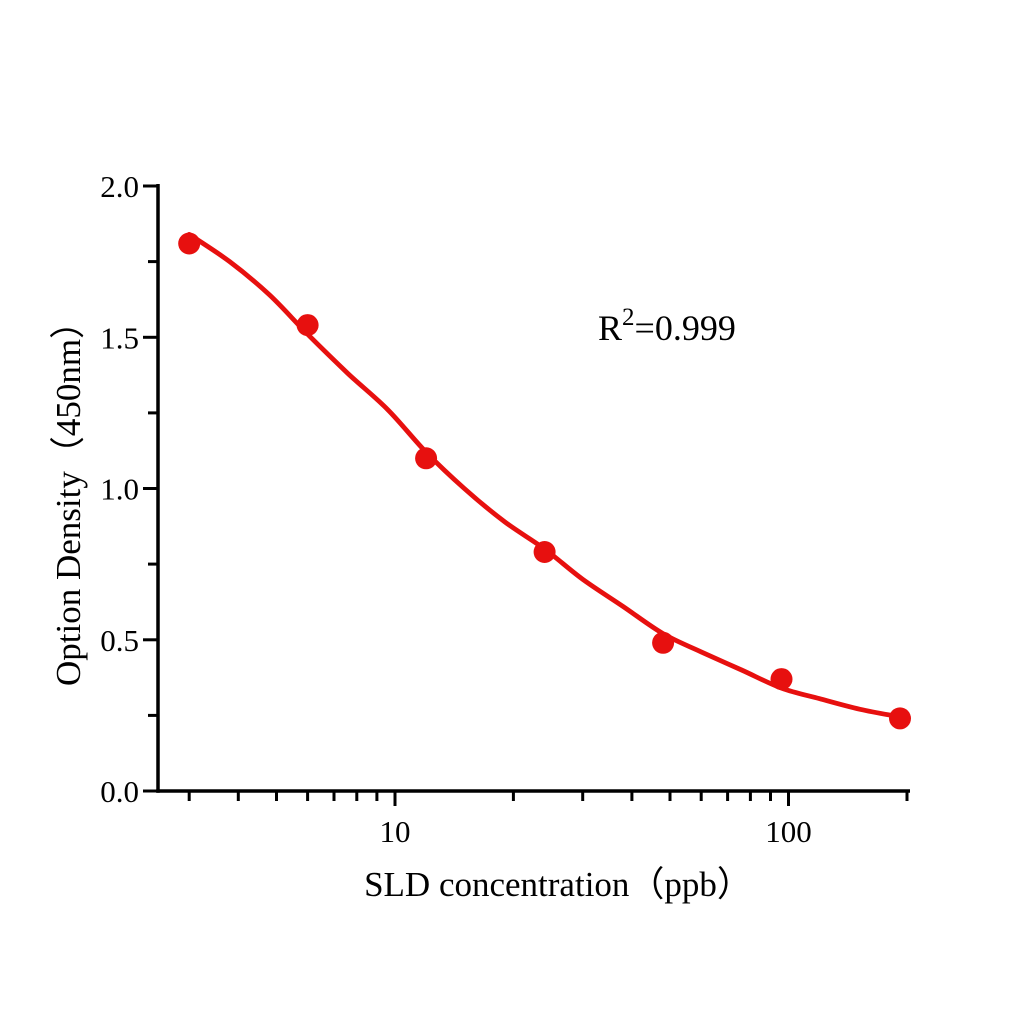 This screenshot has height=1024, width=1024. I want to click on r-squared-superscript: 2, so click(628, 317).